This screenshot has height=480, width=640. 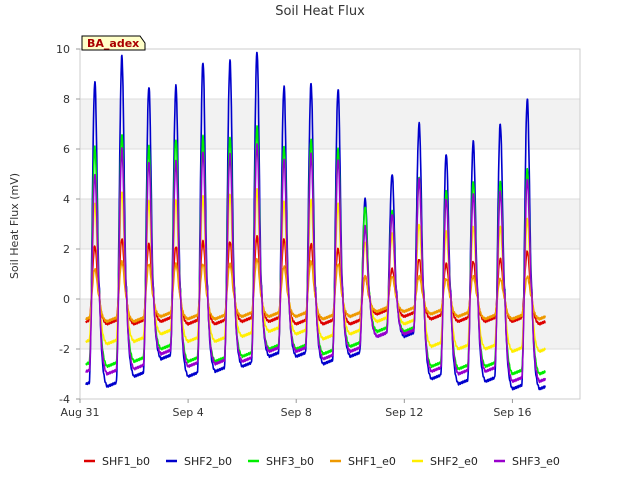 What do you see at coordinates (68, 224) in the screenshot?
I see `y-axis-ticks: -4 -2 0 2 4 6 8 10` at bounding box center [68, 224].